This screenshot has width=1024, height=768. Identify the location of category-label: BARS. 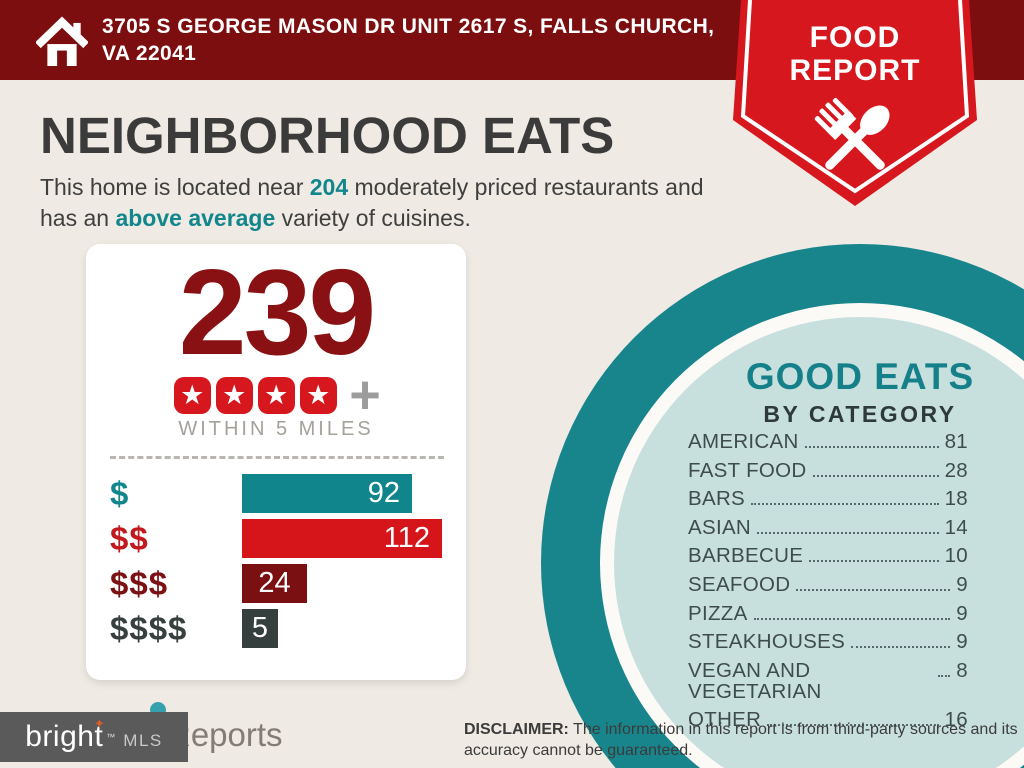
(717, 499).